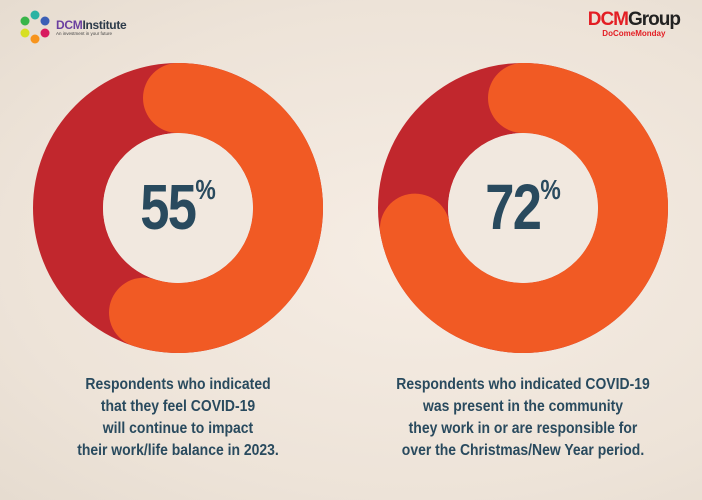  I want to click on donut-2-value-label: 72%, so click(523, 207).